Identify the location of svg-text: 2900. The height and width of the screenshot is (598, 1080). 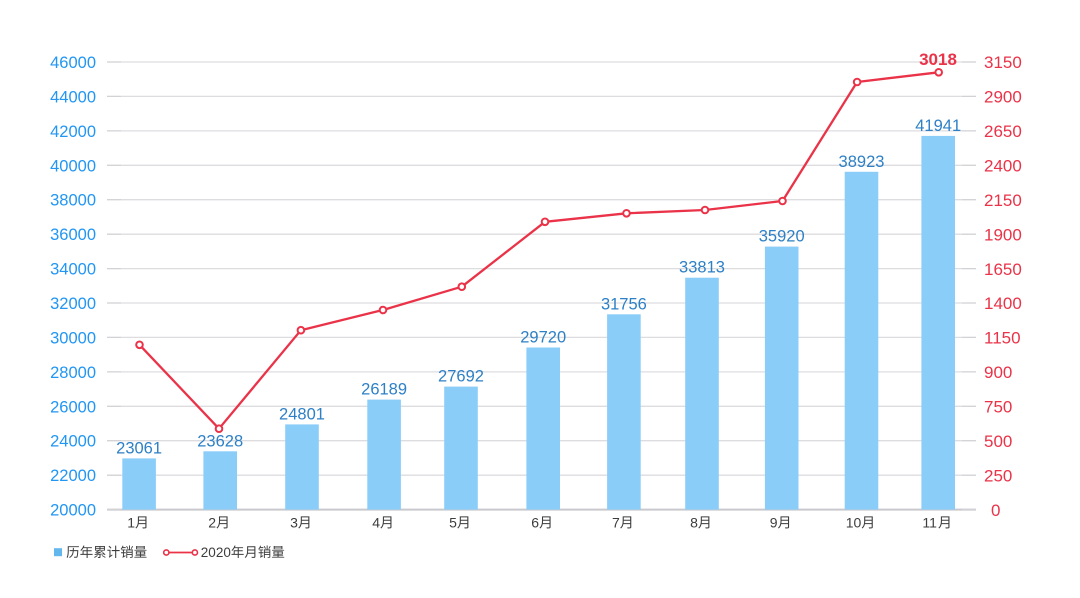
(1003, 97).